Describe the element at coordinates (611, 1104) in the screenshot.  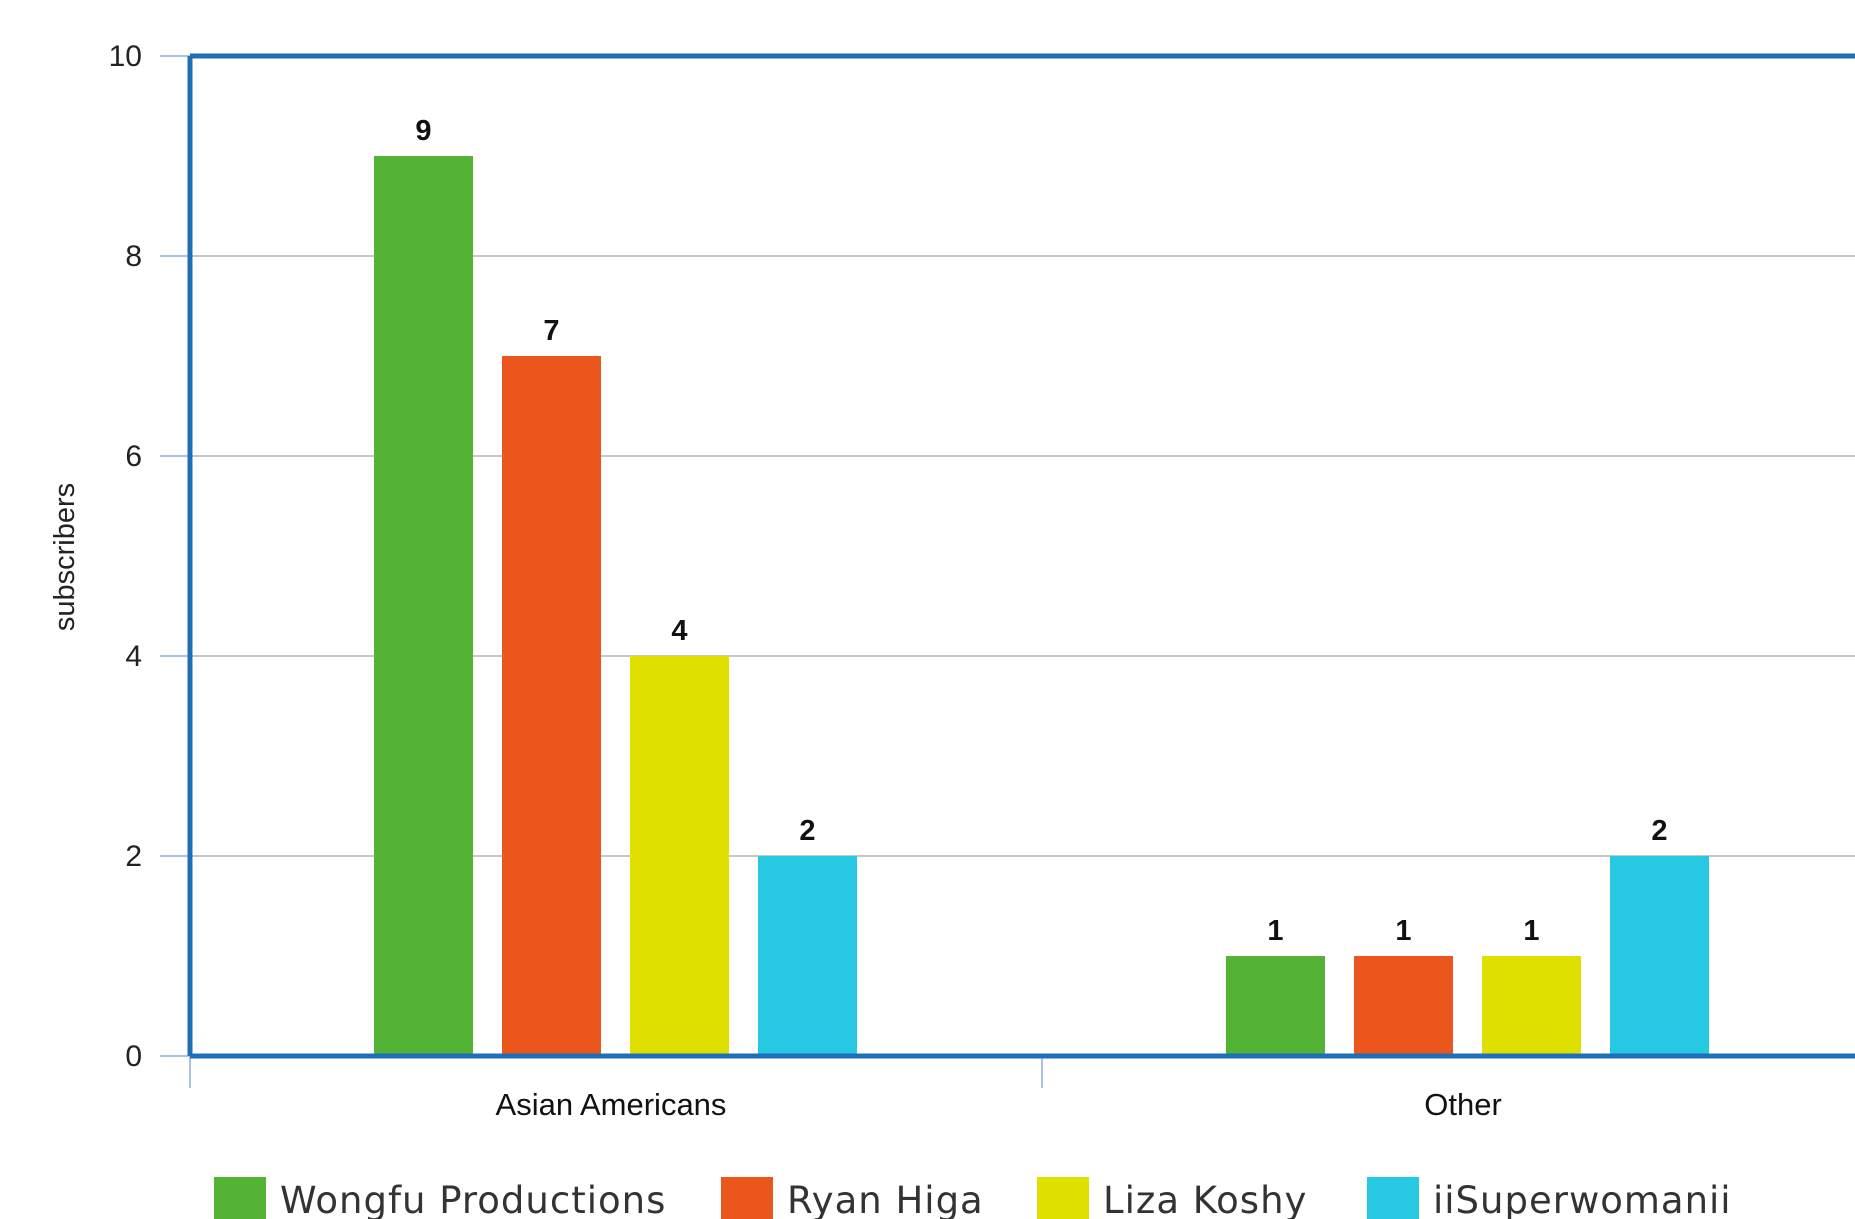
I see `x-category-label: Asian Americans` at that location.